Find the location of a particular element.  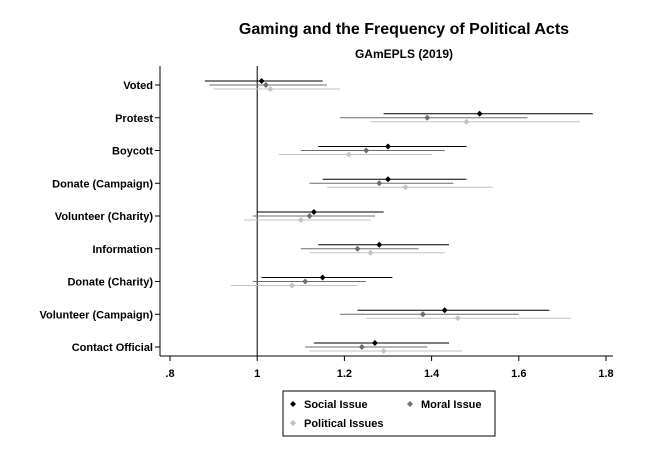

x-tick-label: 1 is located at coordinates (257, 374).